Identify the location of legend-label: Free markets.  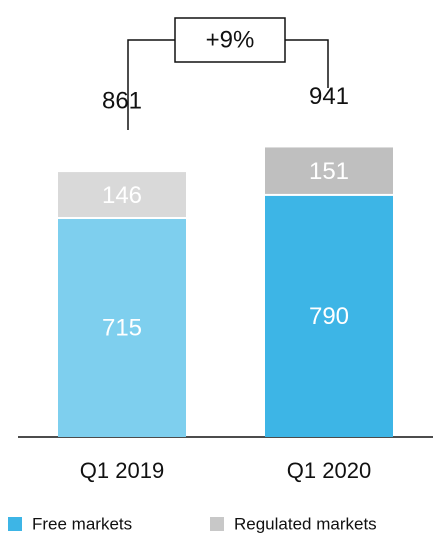
(82, 523).